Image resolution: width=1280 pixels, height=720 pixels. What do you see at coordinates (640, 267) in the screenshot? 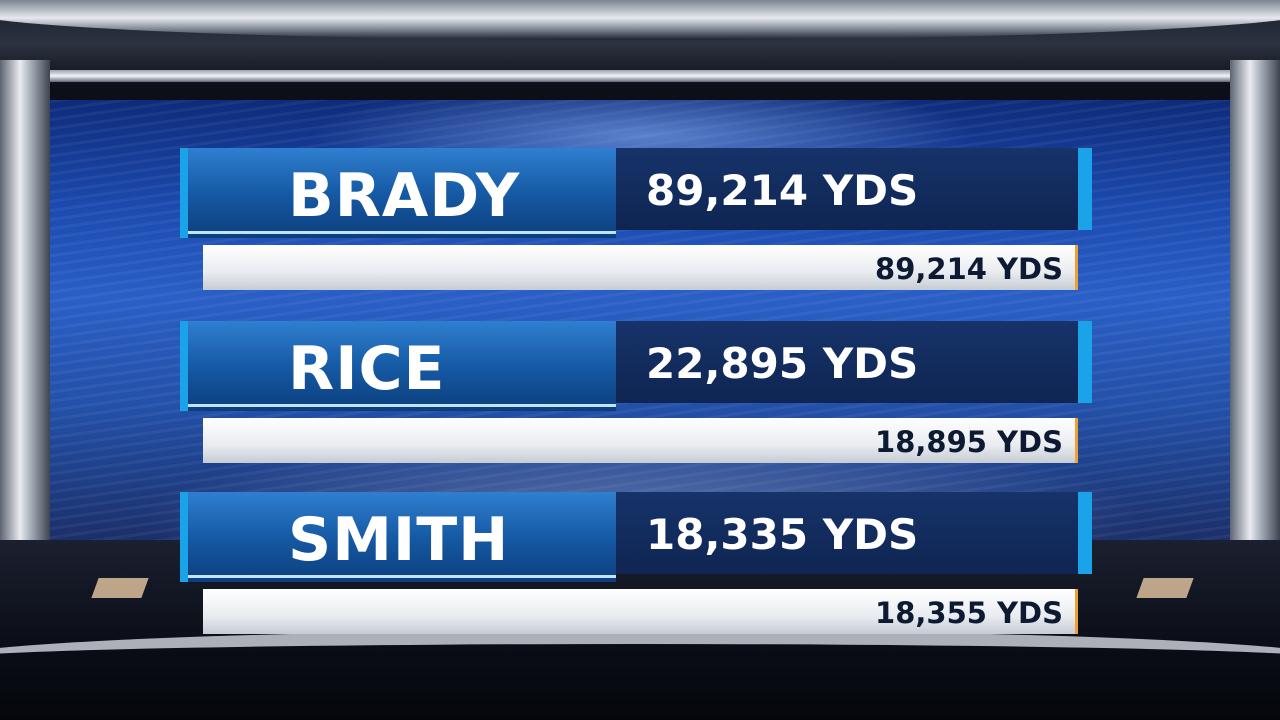
I see `sub-bar: 89,214 YDS` at bounding box center [640, 267].